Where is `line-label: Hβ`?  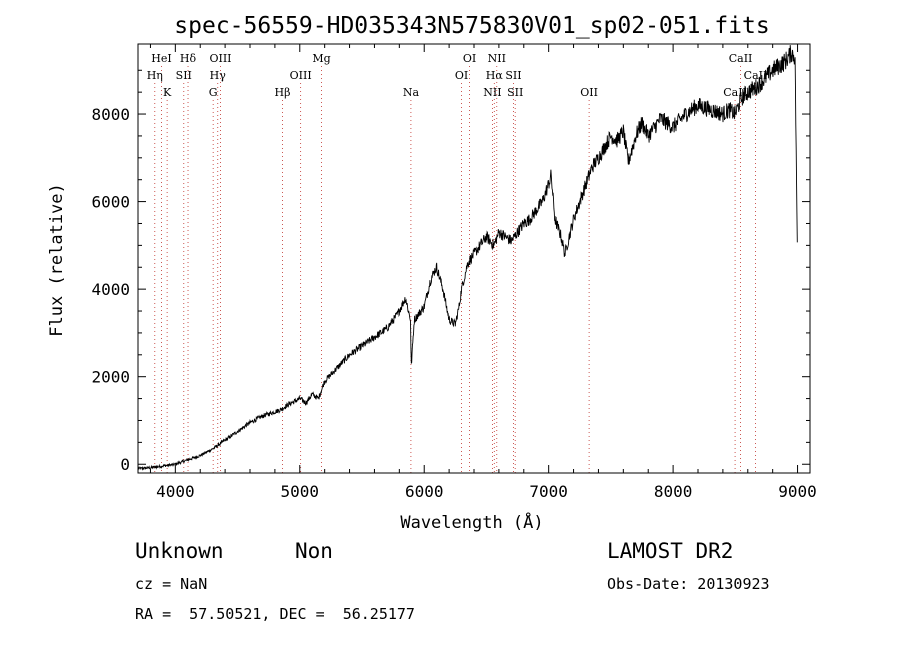 line-label: Hβ is located at coordinates (283, 92).